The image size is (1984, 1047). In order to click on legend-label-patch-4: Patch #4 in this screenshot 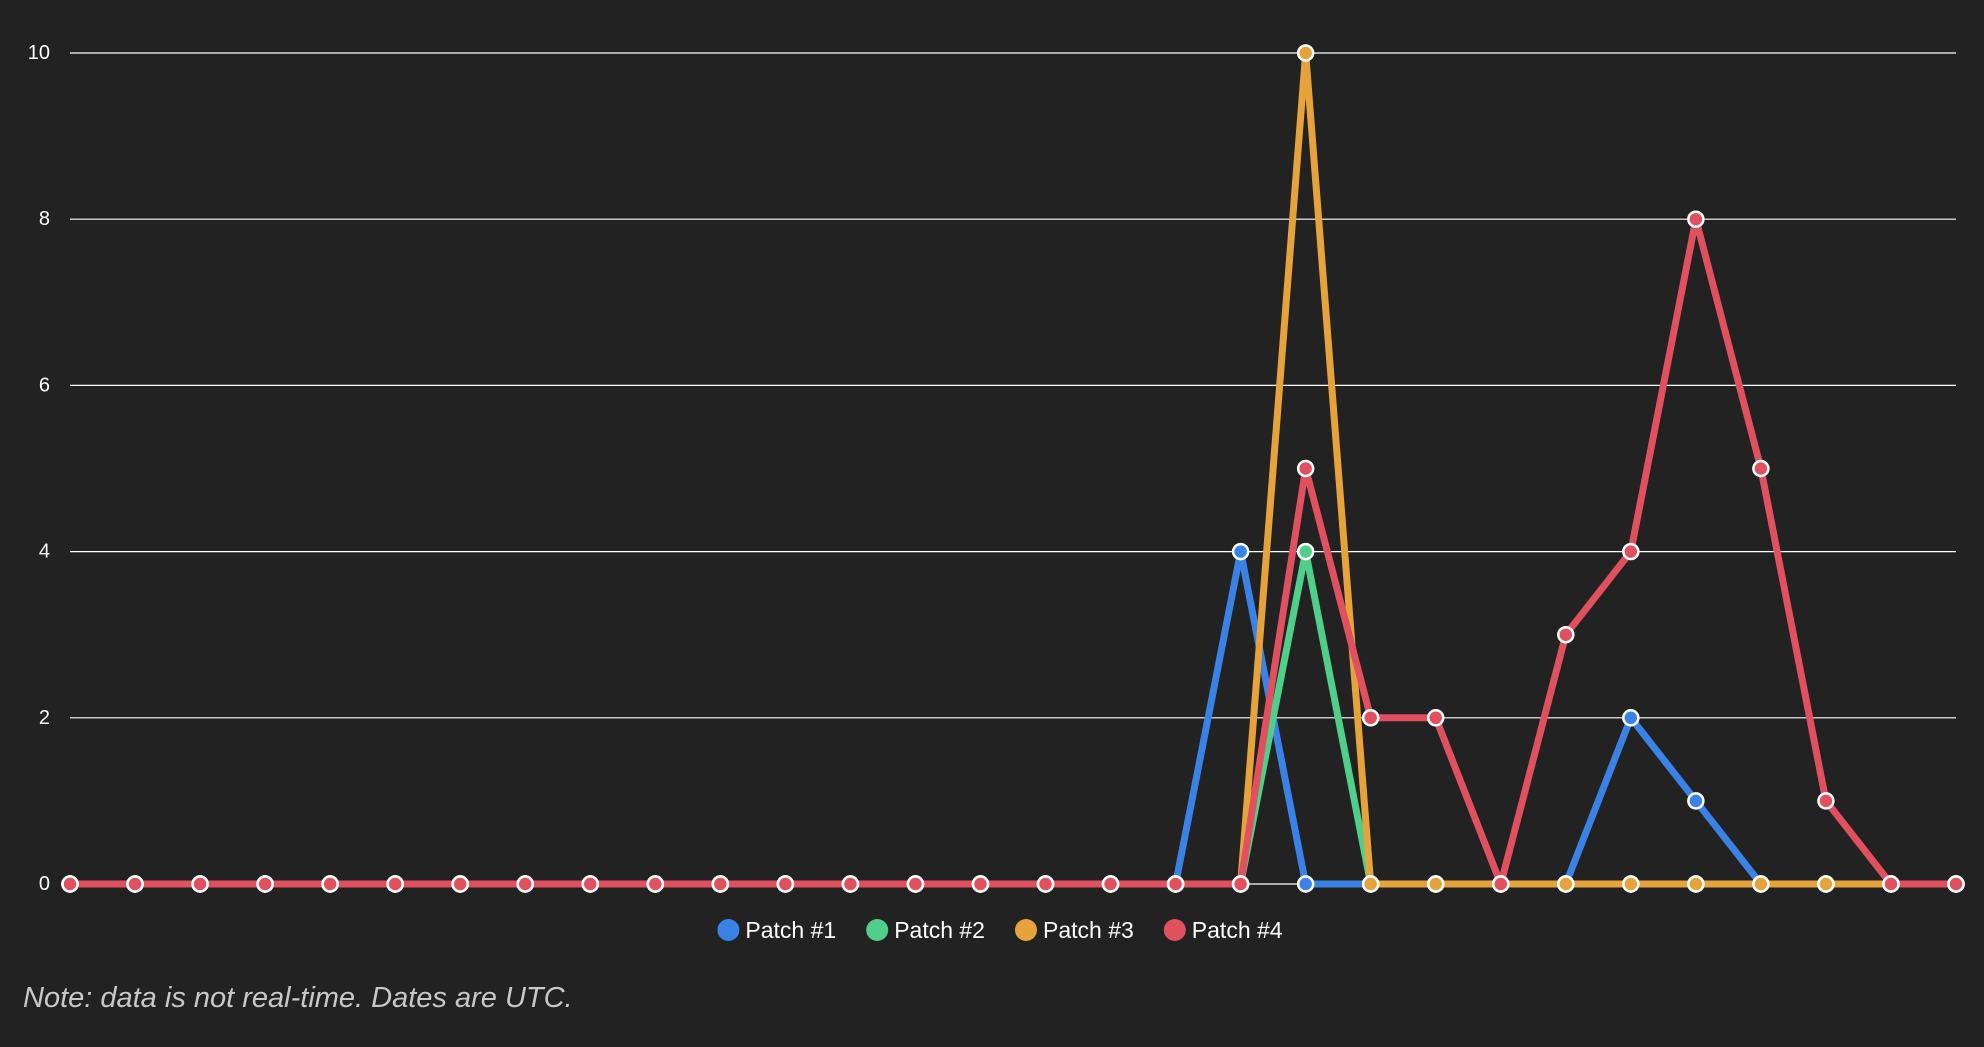, I will do `click(1237, 930)`.